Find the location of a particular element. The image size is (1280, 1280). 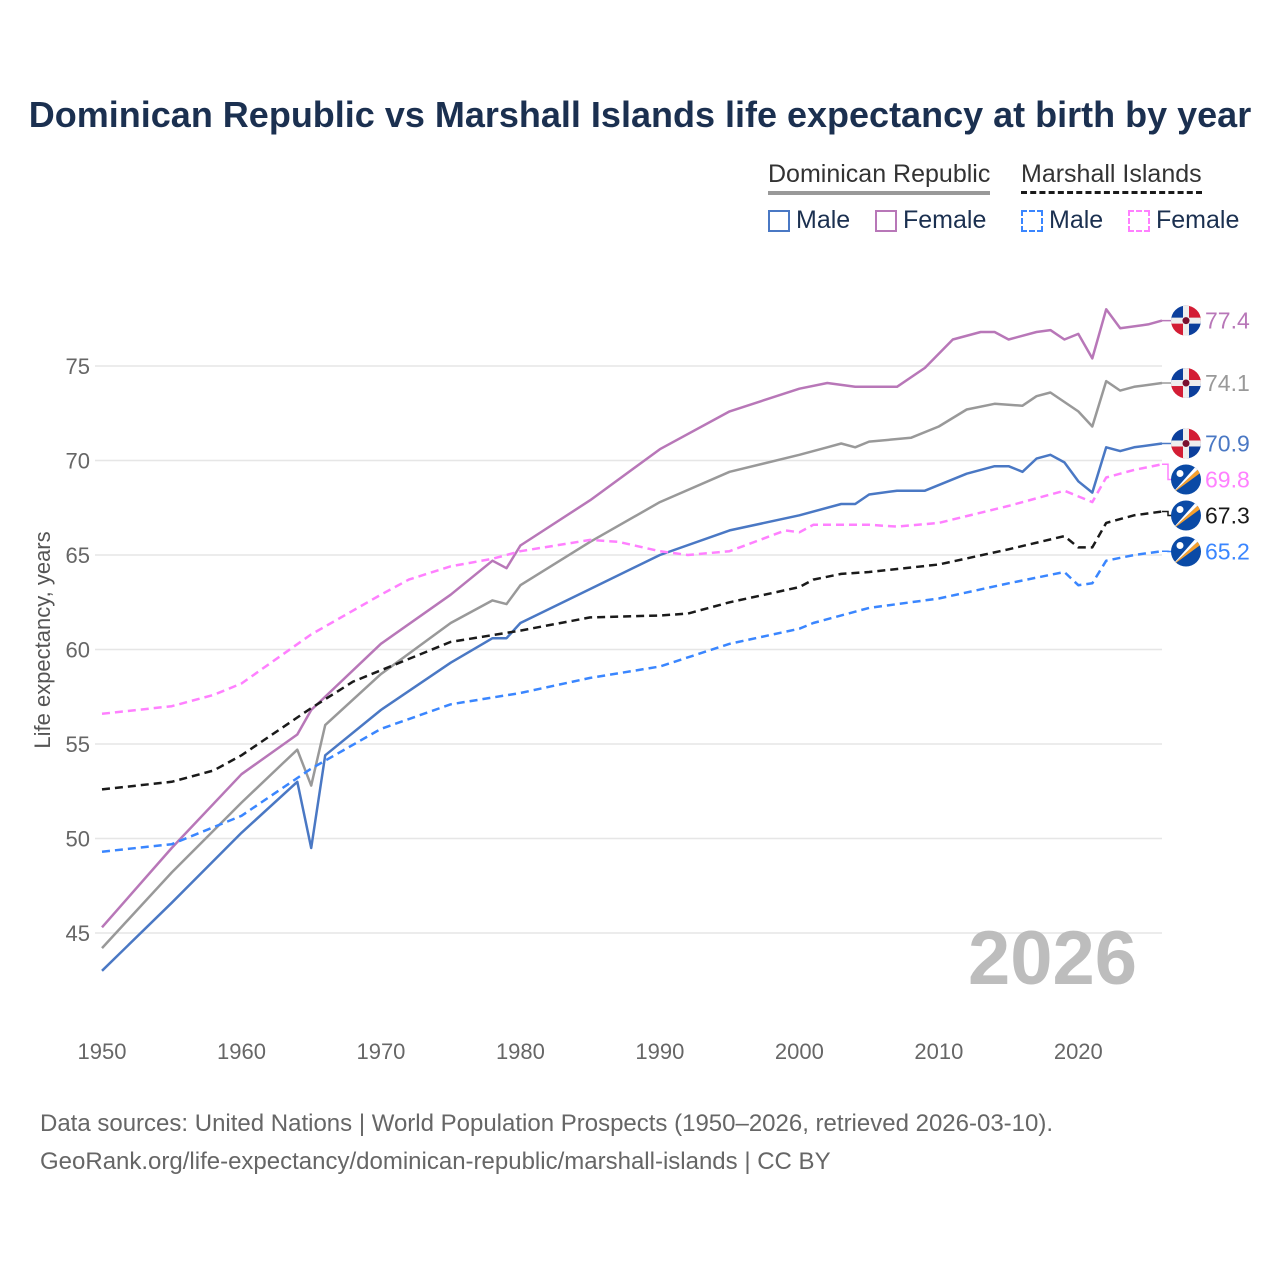

legend-title-dominican-republic: Dominican Republic is located at coordinates (879, 177).